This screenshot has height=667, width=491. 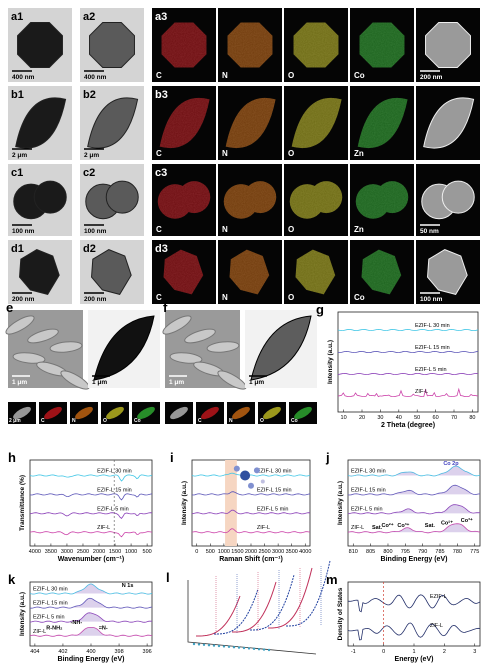 What do you see at coordinates (103, 628) in the screenshot?
I see `annotation: =N-` at bounding box center [103, 628].